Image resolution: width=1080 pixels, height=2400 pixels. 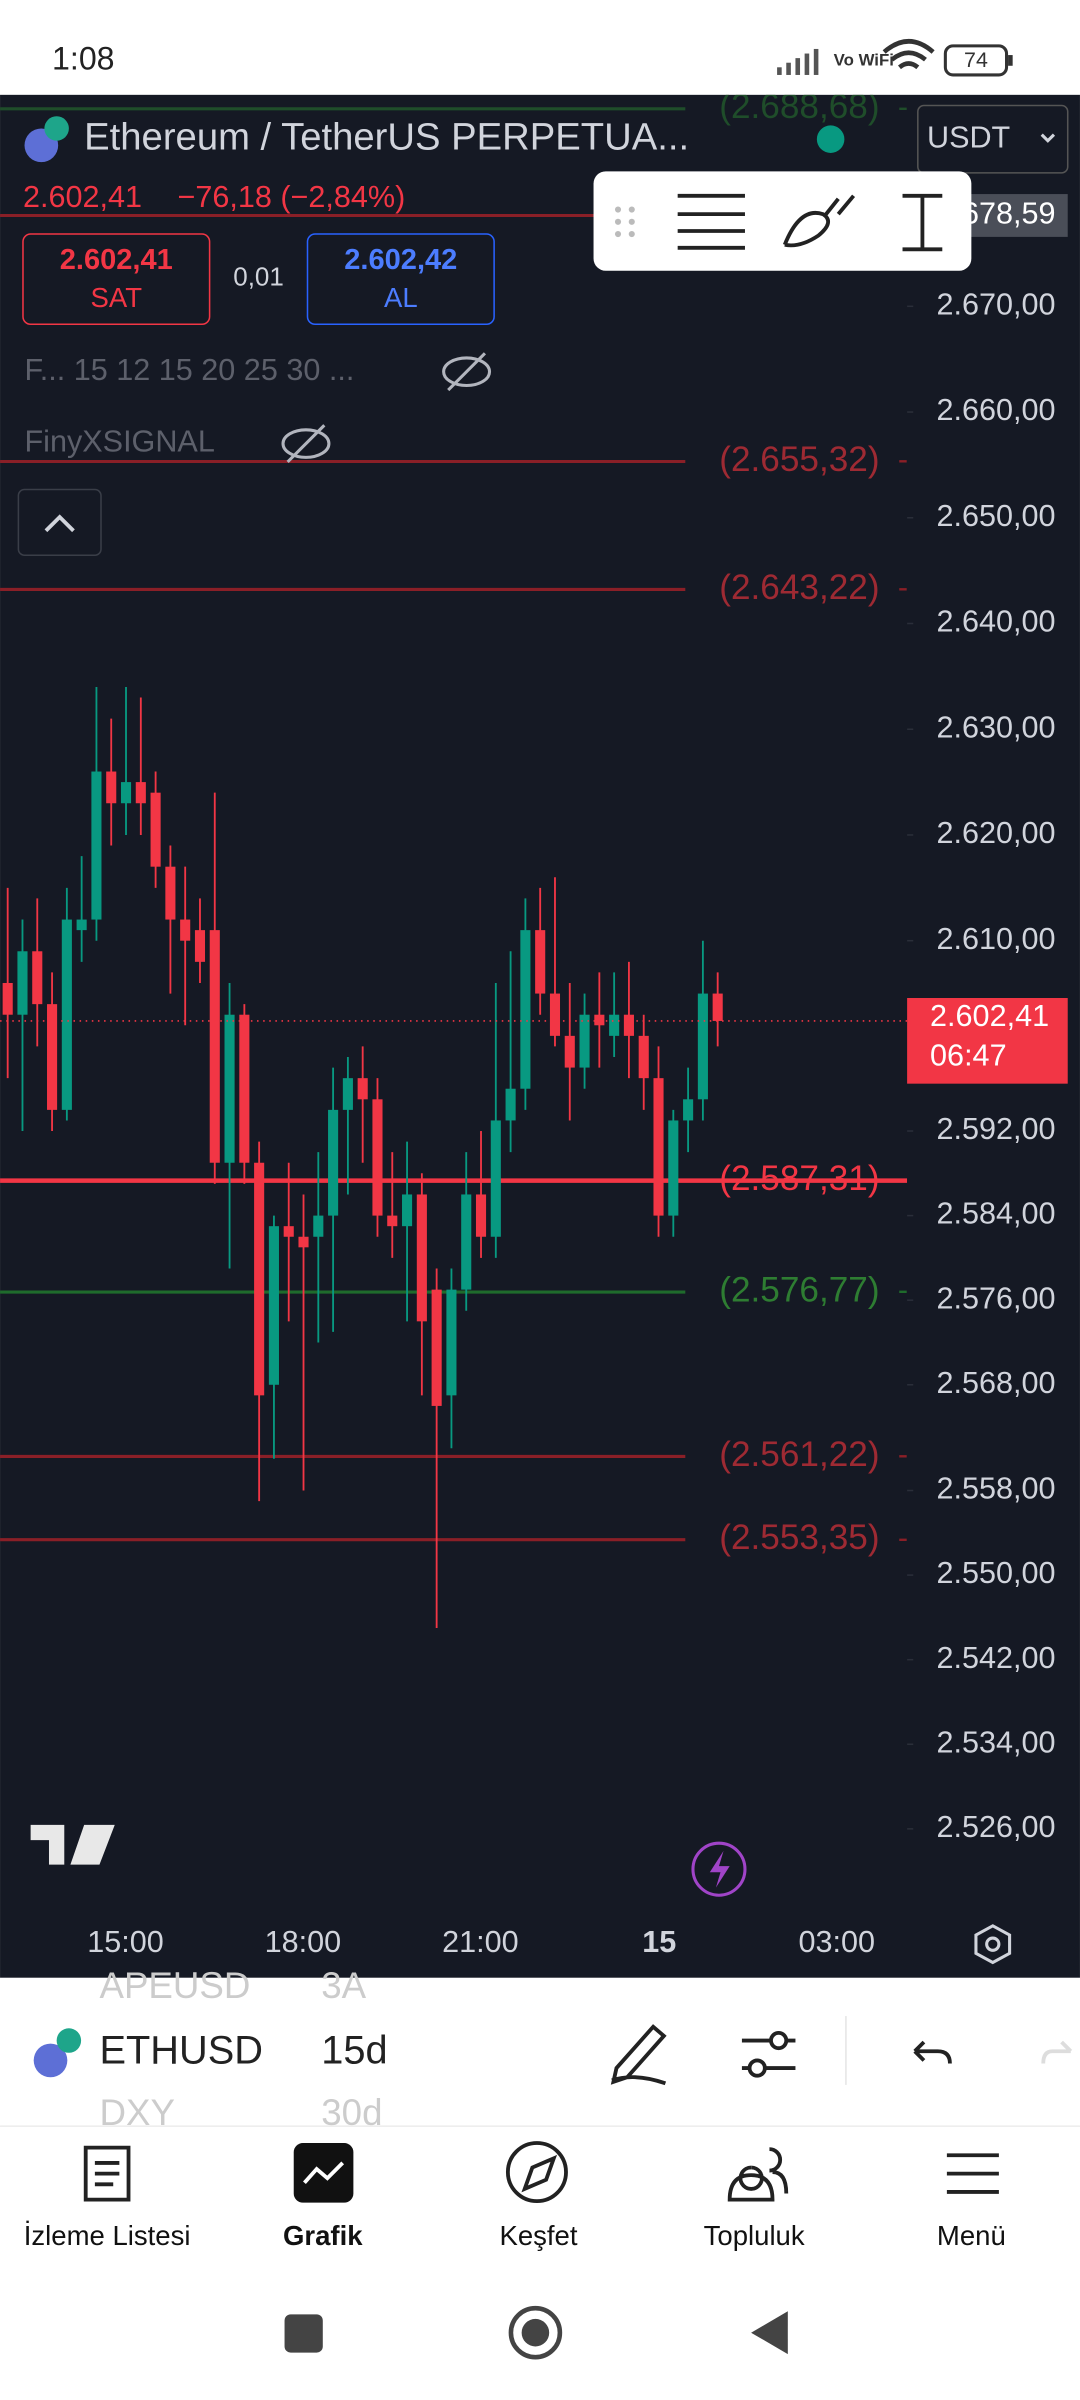 I want to click on lines-tool, so click(x=711, y=221).